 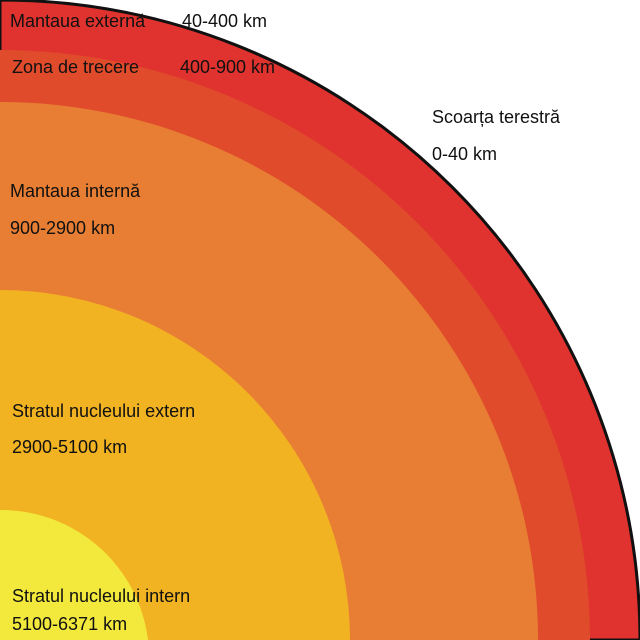 What do you see at coordinates (496, 117) in the screenshot?
I see `layer-name: Scoarța terestră` at bounding box center [496, 117].